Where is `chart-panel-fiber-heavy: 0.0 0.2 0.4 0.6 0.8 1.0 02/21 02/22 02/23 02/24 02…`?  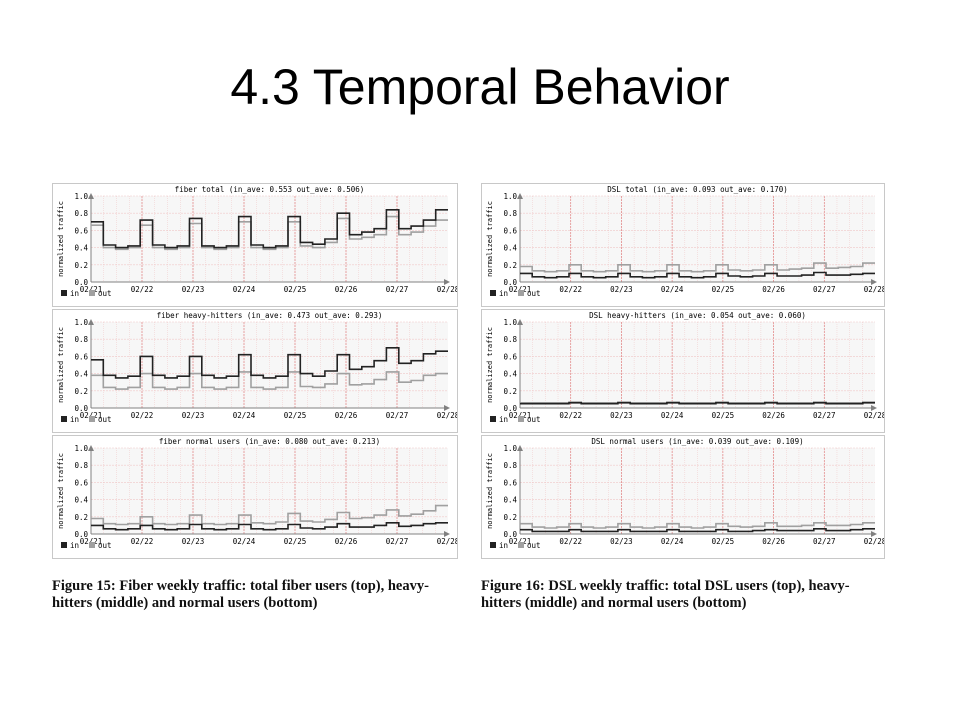
chart-panel-fiber-heavy: 0.0 0.2 0.4 0.6 0.8 1.0 02/21 02/22 02/23 02/24 02… is located at coordinates (255, 371).